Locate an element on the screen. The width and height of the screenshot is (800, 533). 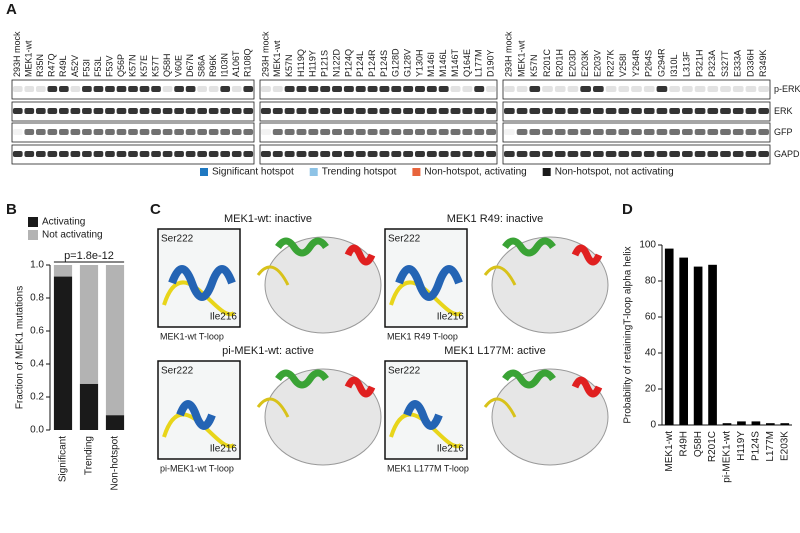
x-tick-label: R49H is located at coordinates (683, 444).